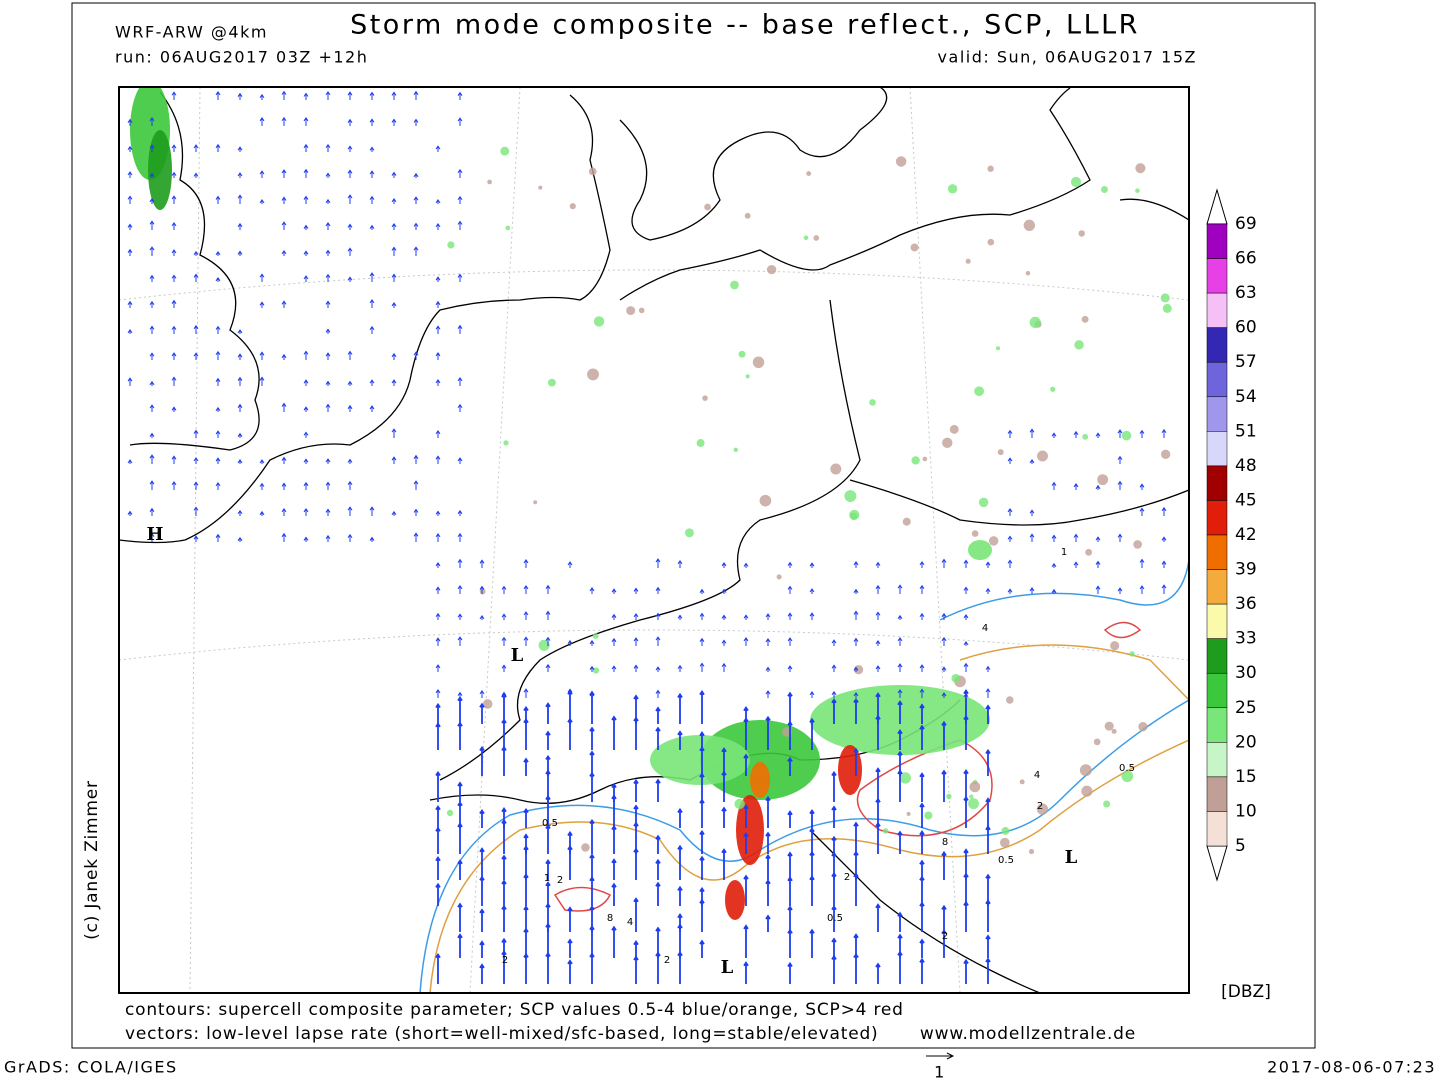  I want to click on contour-label: 2, so click(1040, 806).